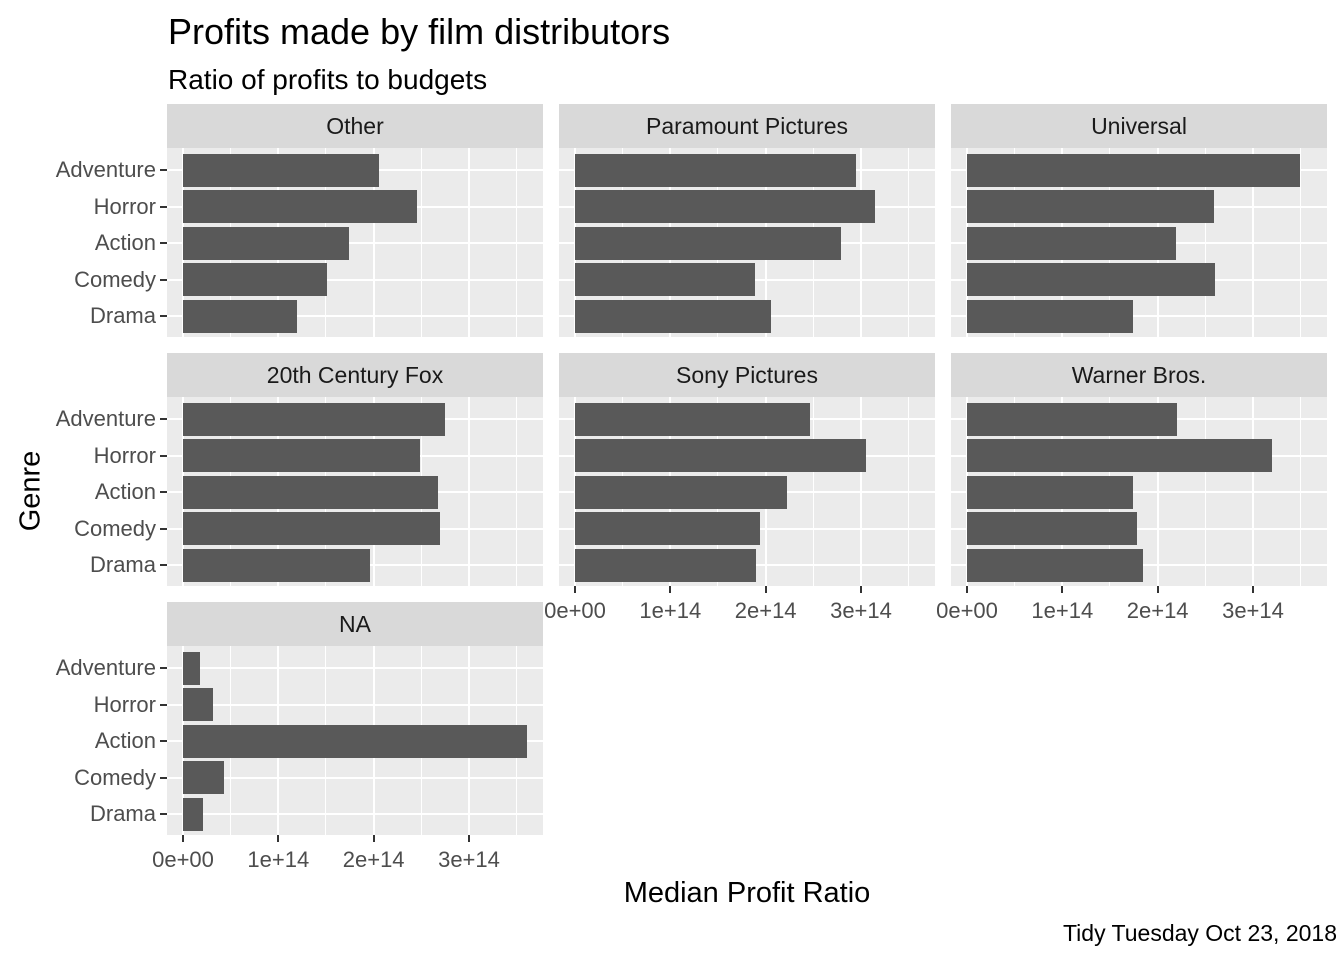 This screenshot has height=960, width=1344. Describe the element at coordinates (419, 31) in the screenshot. I see `plot-title: Profits made by film distributors` at that location.